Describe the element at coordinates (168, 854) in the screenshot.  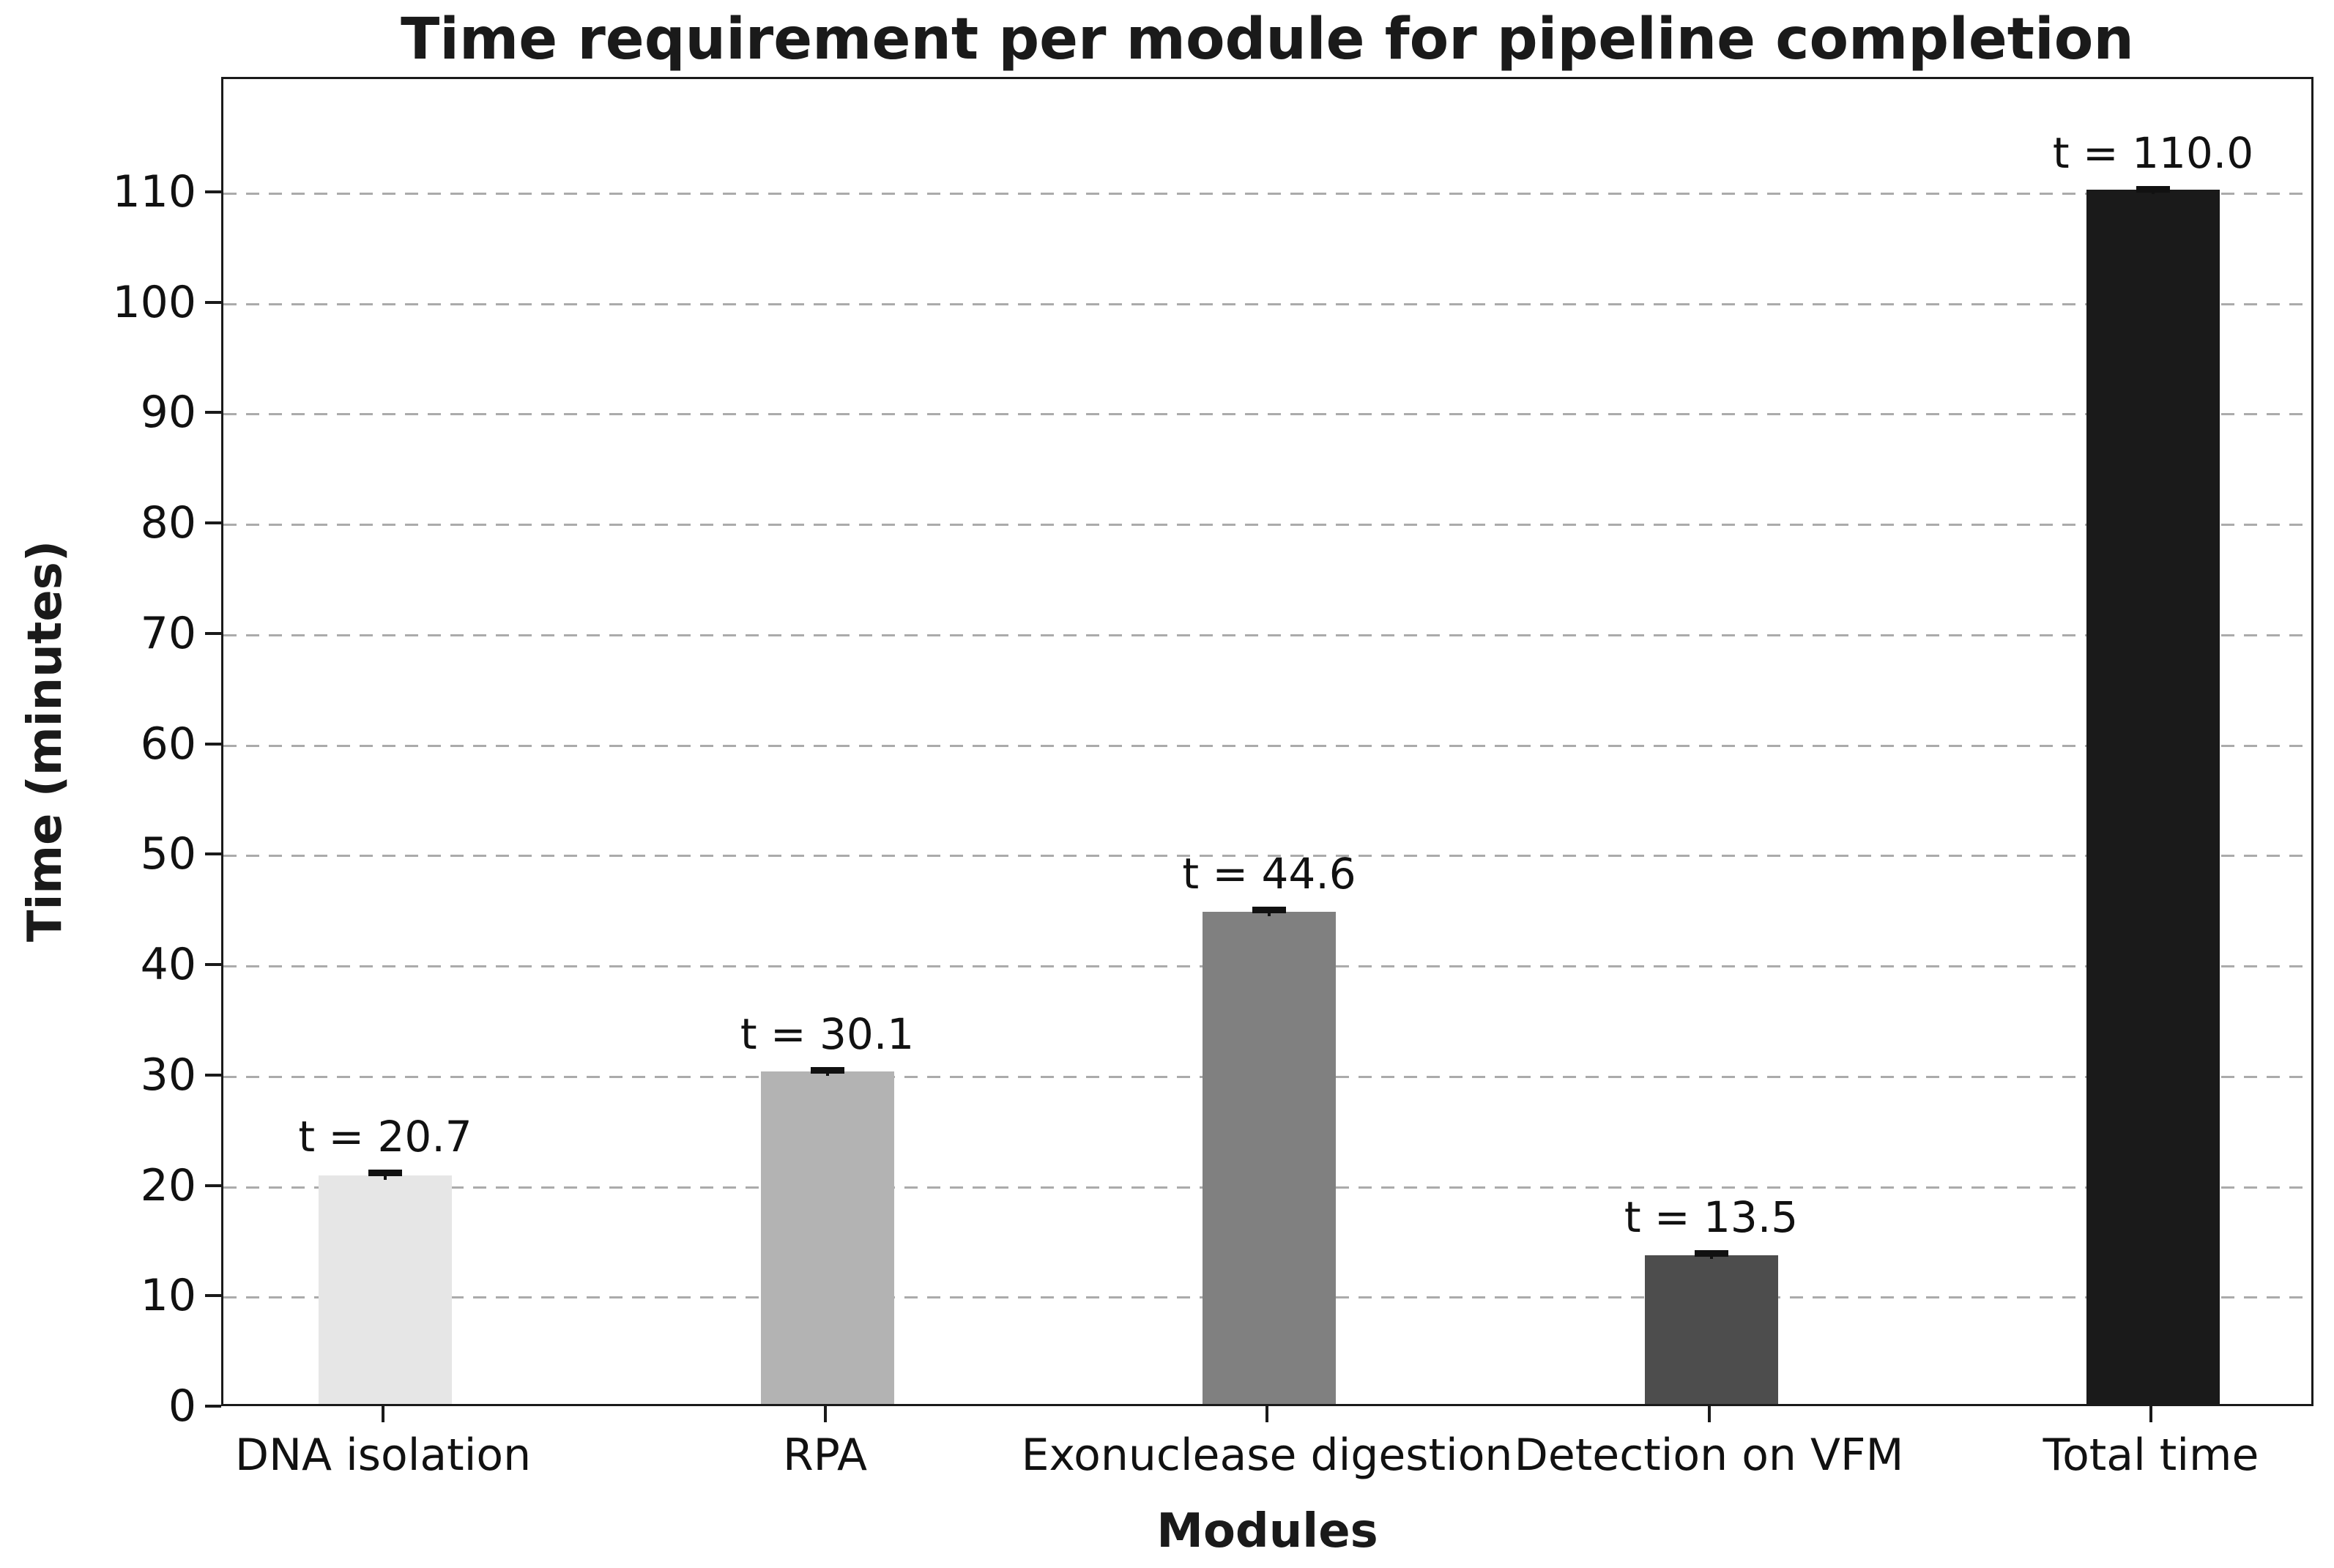
I see `y-tick-label-50: 50` at that location.